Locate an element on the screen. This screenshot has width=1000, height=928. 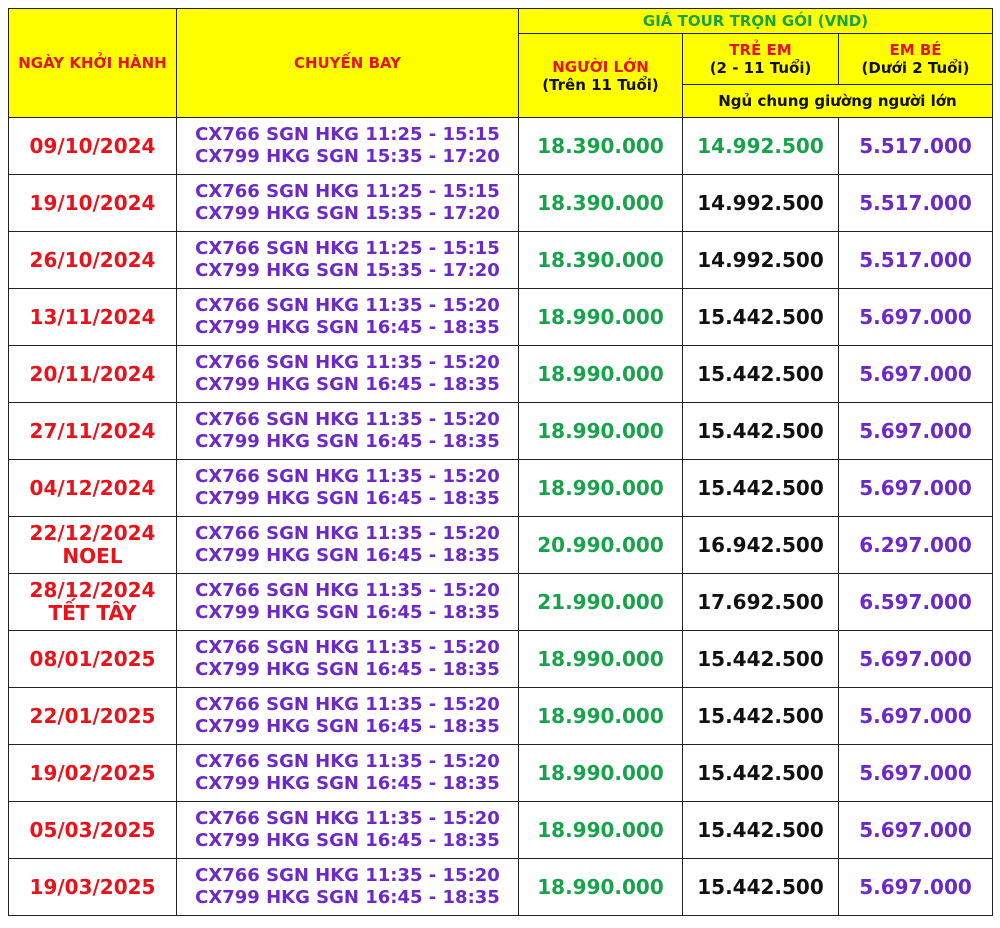
departure-date-cell: 20/11/2024 is located at coordinates (92, 374).